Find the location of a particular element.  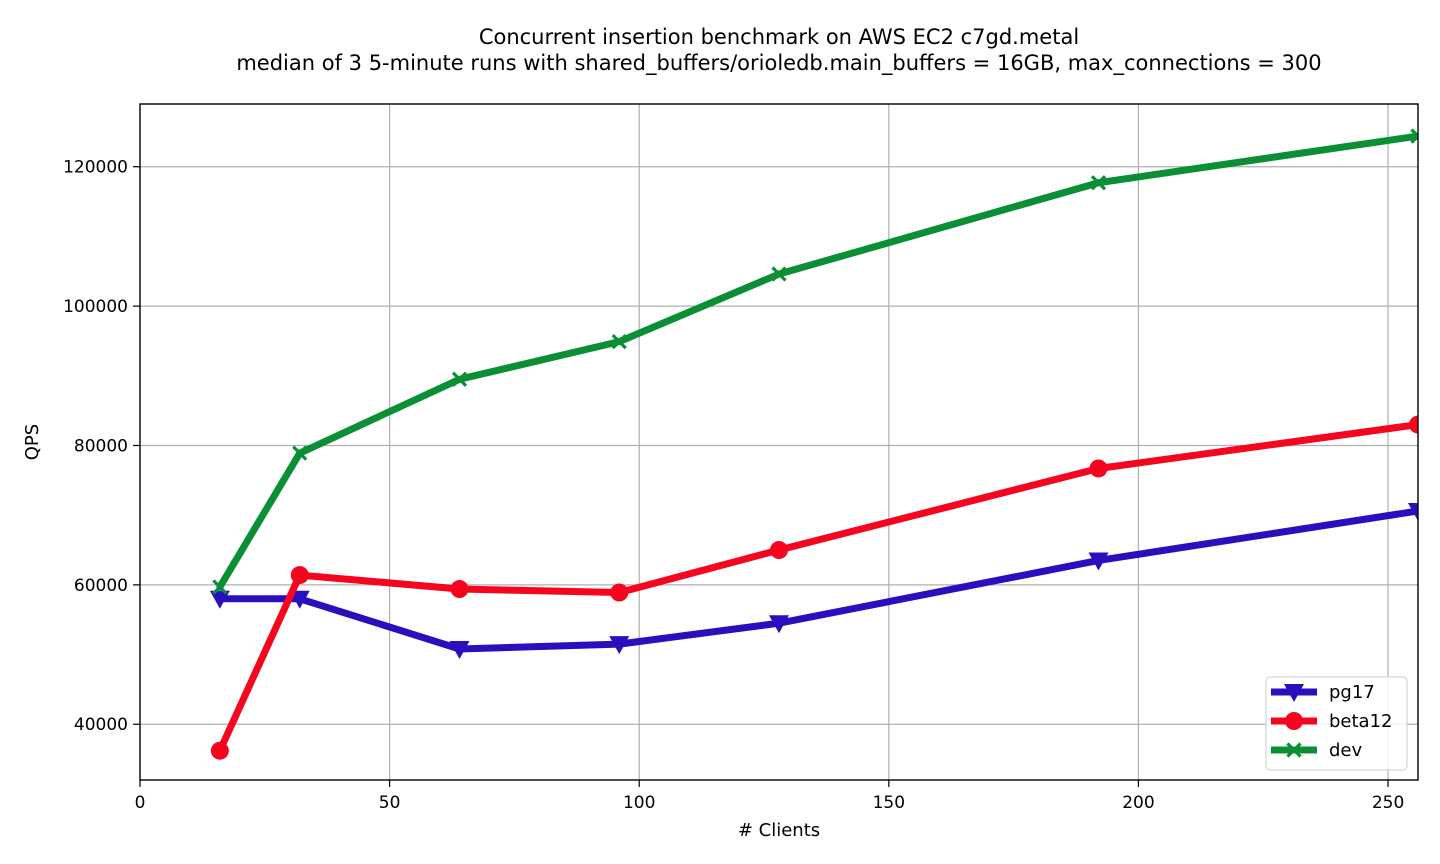

legend-label-beta12: beta12 is located at coordinates (1361, 721).